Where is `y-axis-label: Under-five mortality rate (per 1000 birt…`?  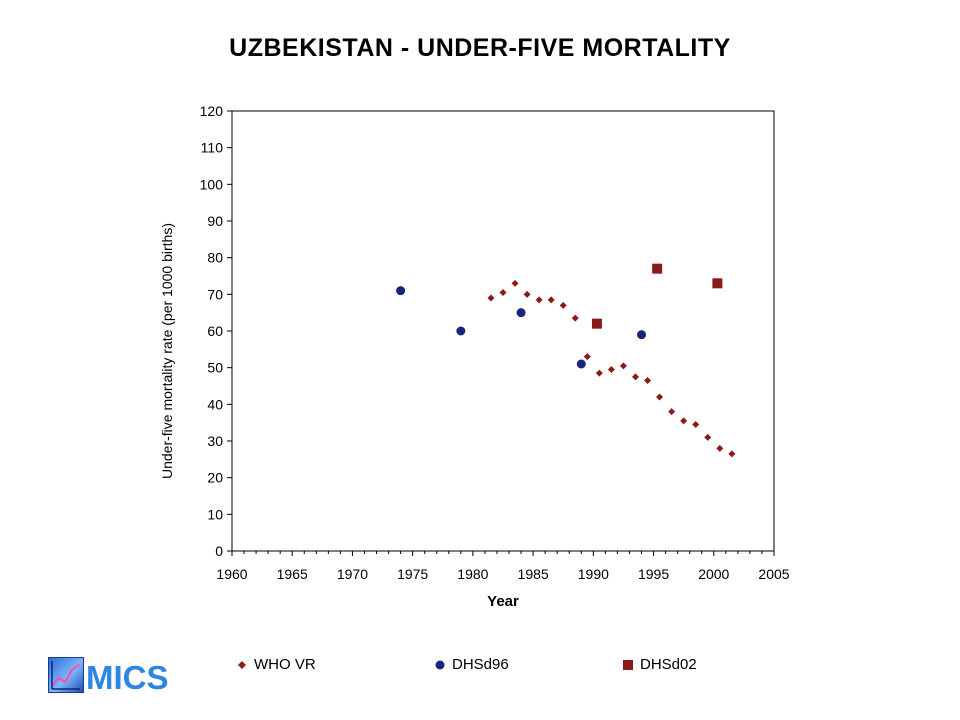 y-axis-label: Under-five mortality rate (per 1000 birt… is located at coordinates (167, 351).